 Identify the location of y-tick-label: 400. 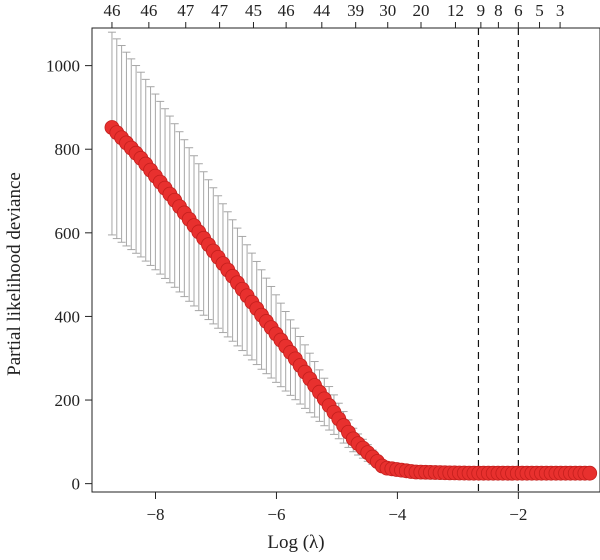
(68, 316).